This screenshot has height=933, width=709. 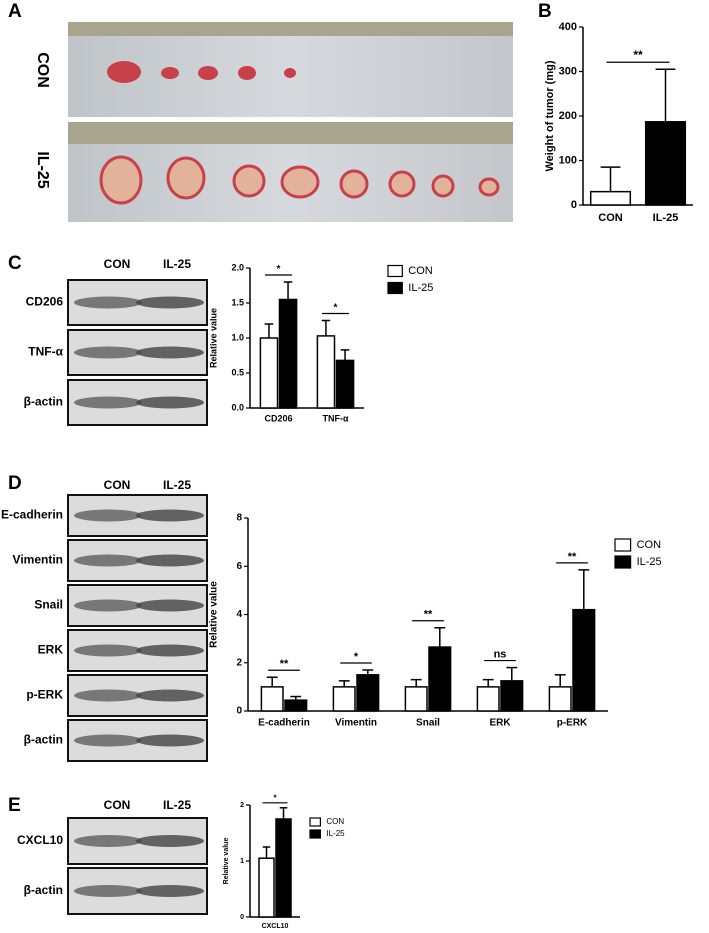 I want to click on x-tick-label: TNF-α, so click(x=335, y=418).